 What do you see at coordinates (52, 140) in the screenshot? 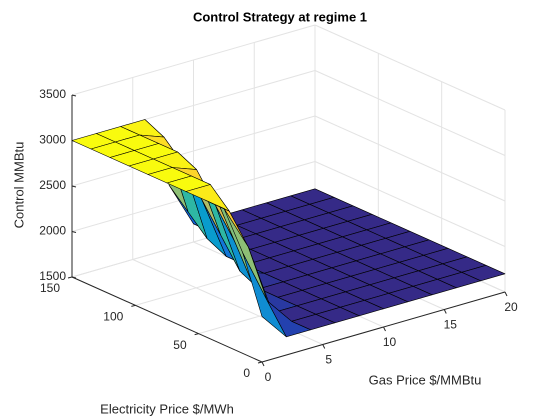
I see `z-tick-label: 3000` at bounding box center [52, 140].